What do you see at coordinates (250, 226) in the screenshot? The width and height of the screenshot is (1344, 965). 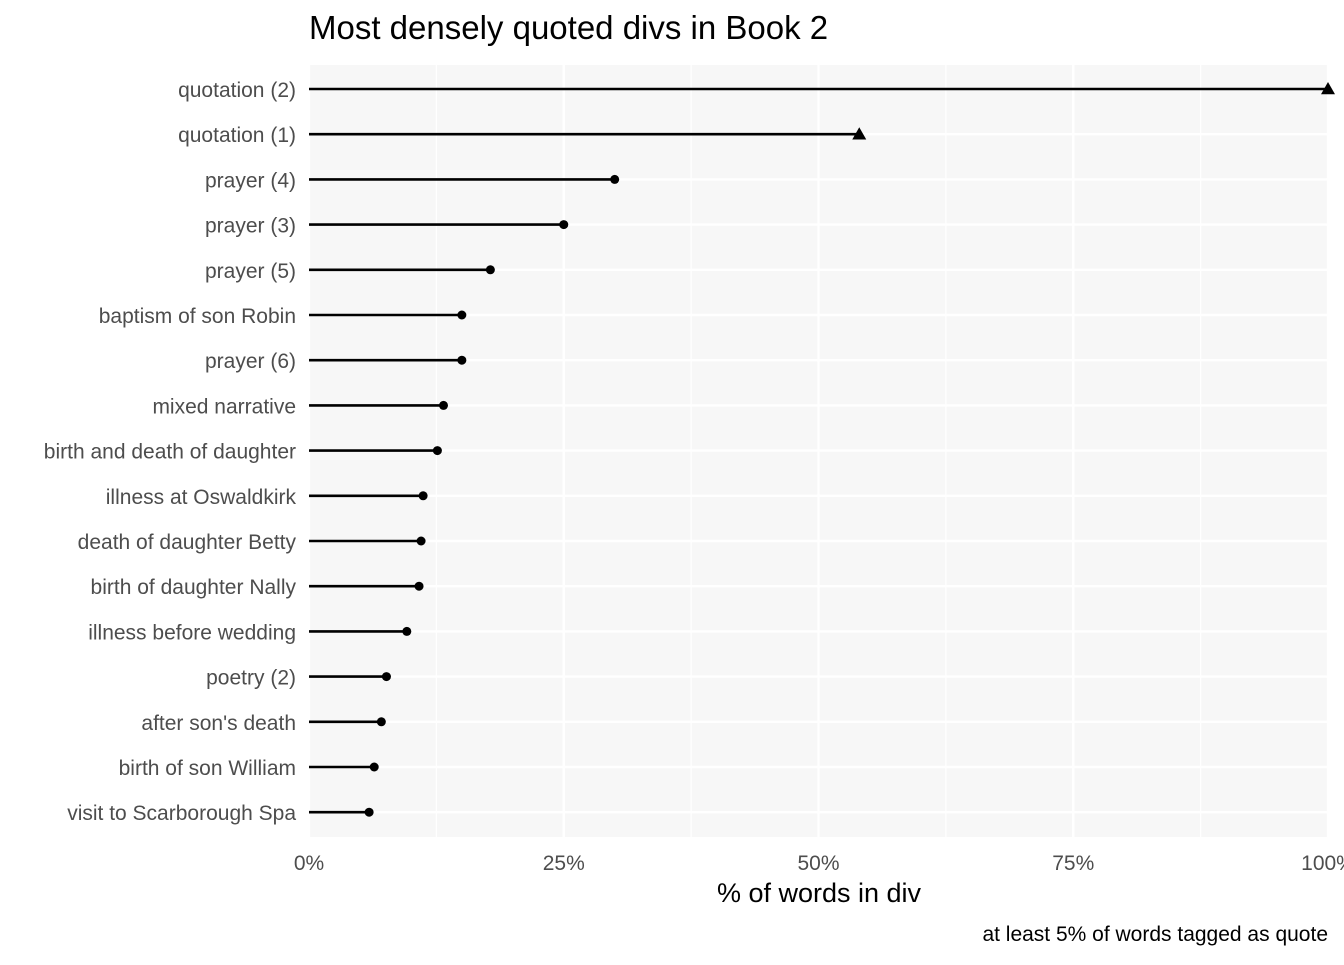 I see `y-tick-label: prayer (3)` at bounding box center [250, 226].